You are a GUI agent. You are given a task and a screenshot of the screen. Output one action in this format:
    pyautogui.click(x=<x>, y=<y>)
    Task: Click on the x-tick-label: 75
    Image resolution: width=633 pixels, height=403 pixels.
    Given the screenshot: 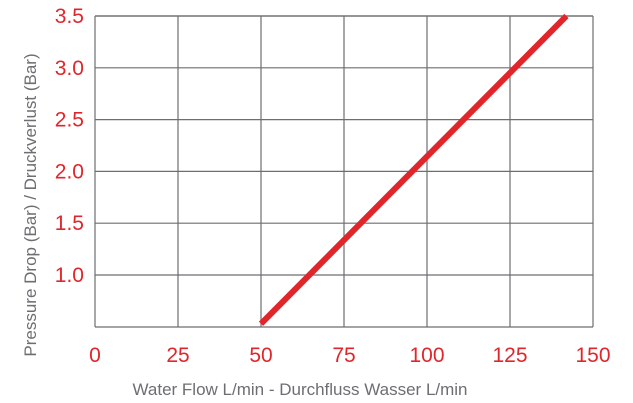 What is the action you would take?
    pyautogui.click(x=343, y=355)
    